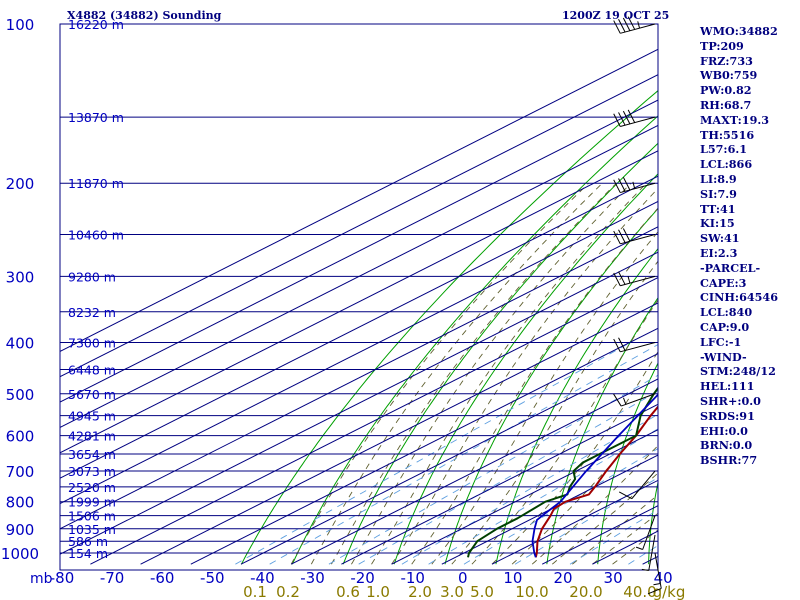  What do you see at coordinates (723, 356) in the screenshot?
I see `index-item: -WIND-` at bounding box center [723, 356].